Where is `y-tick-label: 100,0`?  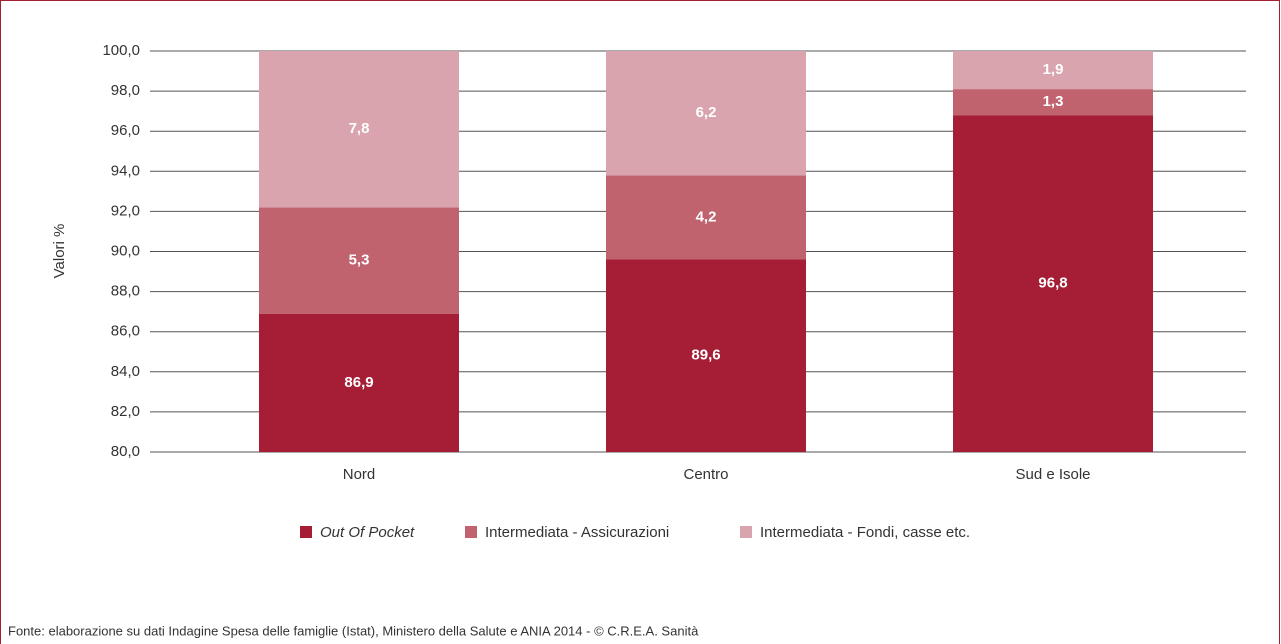 y-tick-label: 100,0 is located at coordinates (121, 50).